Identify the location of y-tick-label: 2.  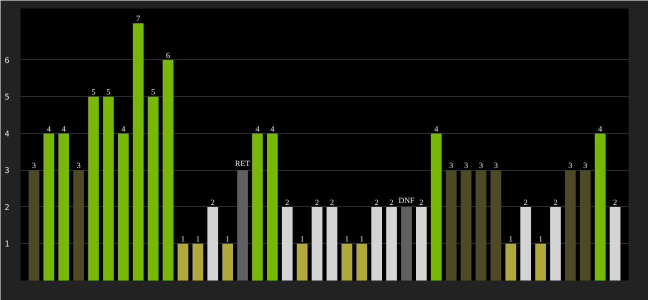
(7, 207).